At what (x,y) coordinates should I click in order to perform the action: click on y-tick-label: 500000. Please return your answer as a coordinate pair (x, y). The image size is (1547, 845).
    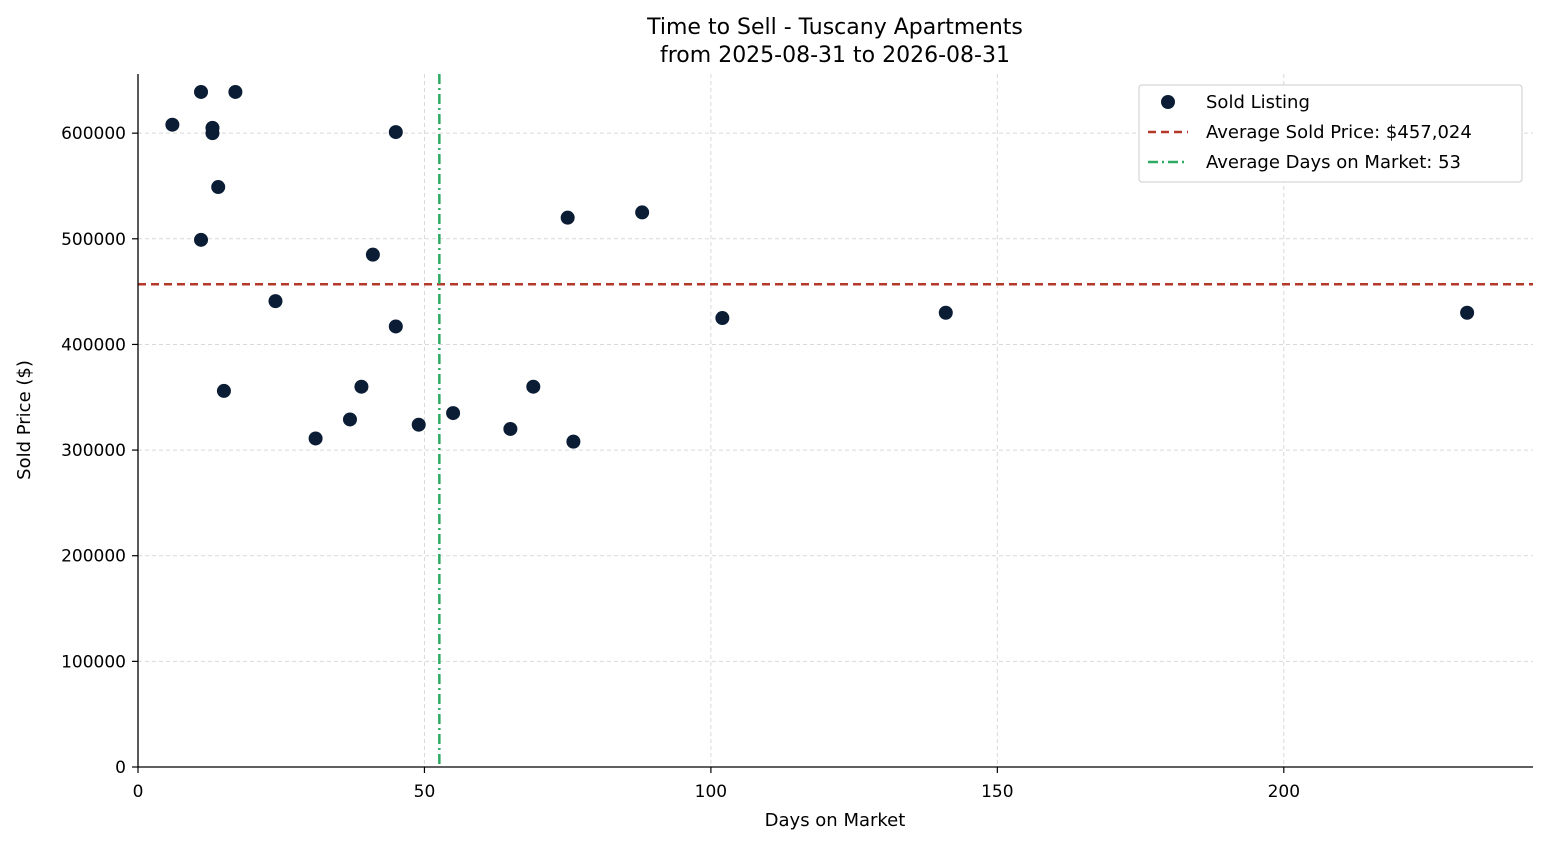
    Looking at the image, I should click on (93, 240).